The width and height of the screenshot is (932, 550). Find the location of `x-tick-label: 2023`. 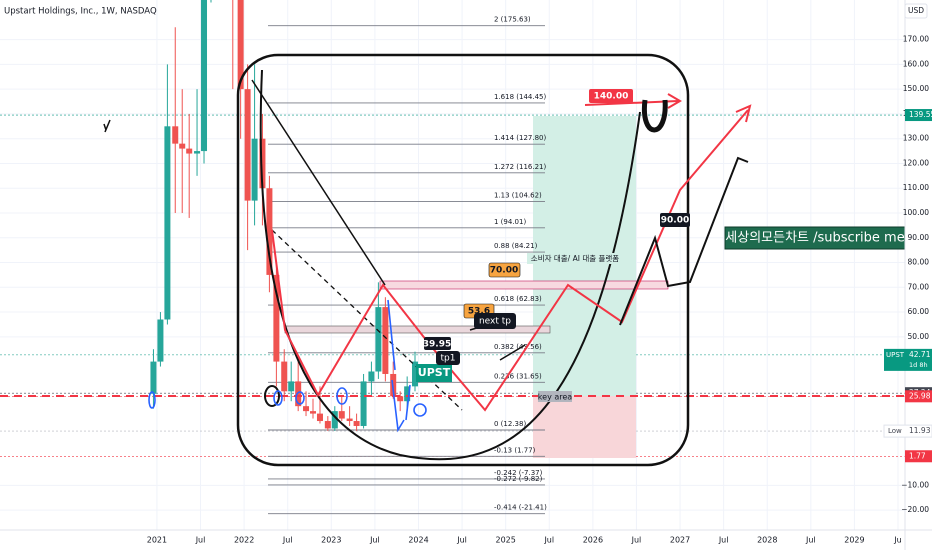

x-tick-label: 2023 is located at coordinates (331, 540).